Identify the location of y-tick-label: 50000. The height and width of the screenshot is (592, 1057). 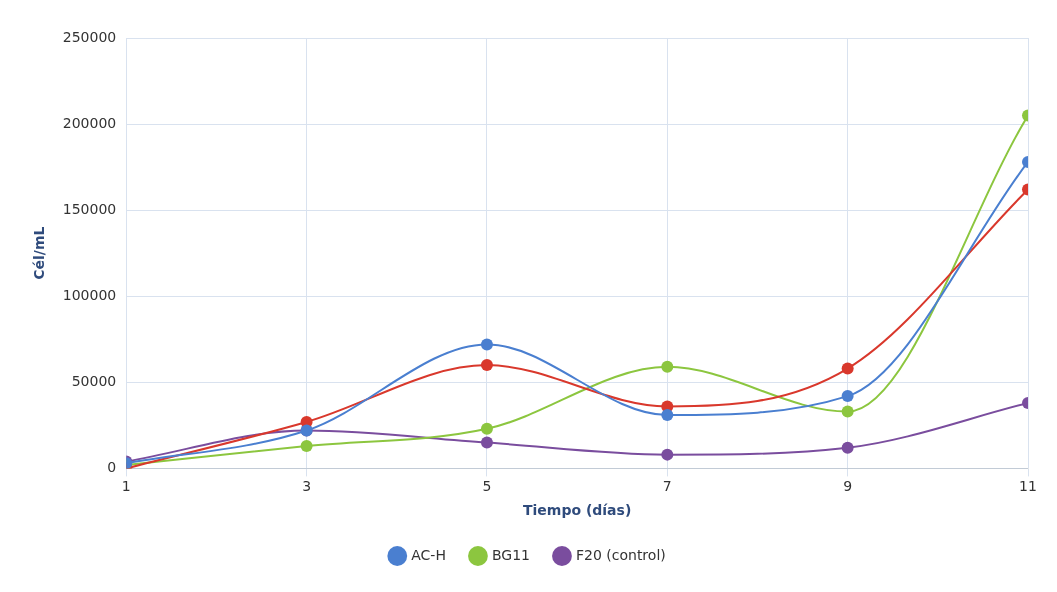
(94, 380).